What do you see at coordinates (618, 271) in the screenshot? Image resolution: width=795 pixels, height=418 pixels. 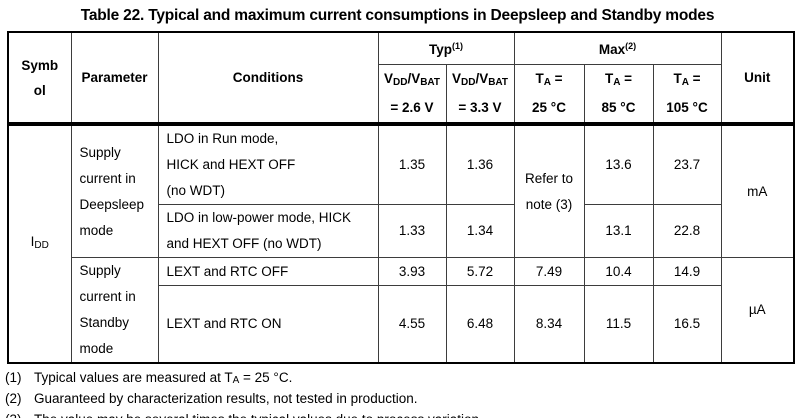 I see `max-85-value: 10.4` at bounding box center [618, 271].